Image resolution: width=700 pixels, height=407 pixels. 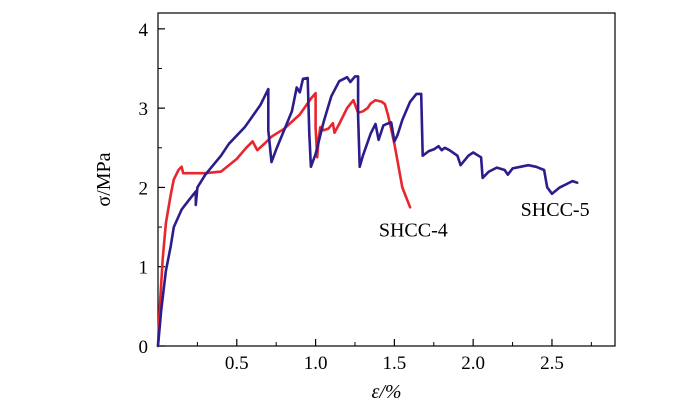 What do you see at coordinates (413, 231) in the screenshot?
I see `series-annotation-shcc-4: SHCC-4` at bounding box center [413, 231].